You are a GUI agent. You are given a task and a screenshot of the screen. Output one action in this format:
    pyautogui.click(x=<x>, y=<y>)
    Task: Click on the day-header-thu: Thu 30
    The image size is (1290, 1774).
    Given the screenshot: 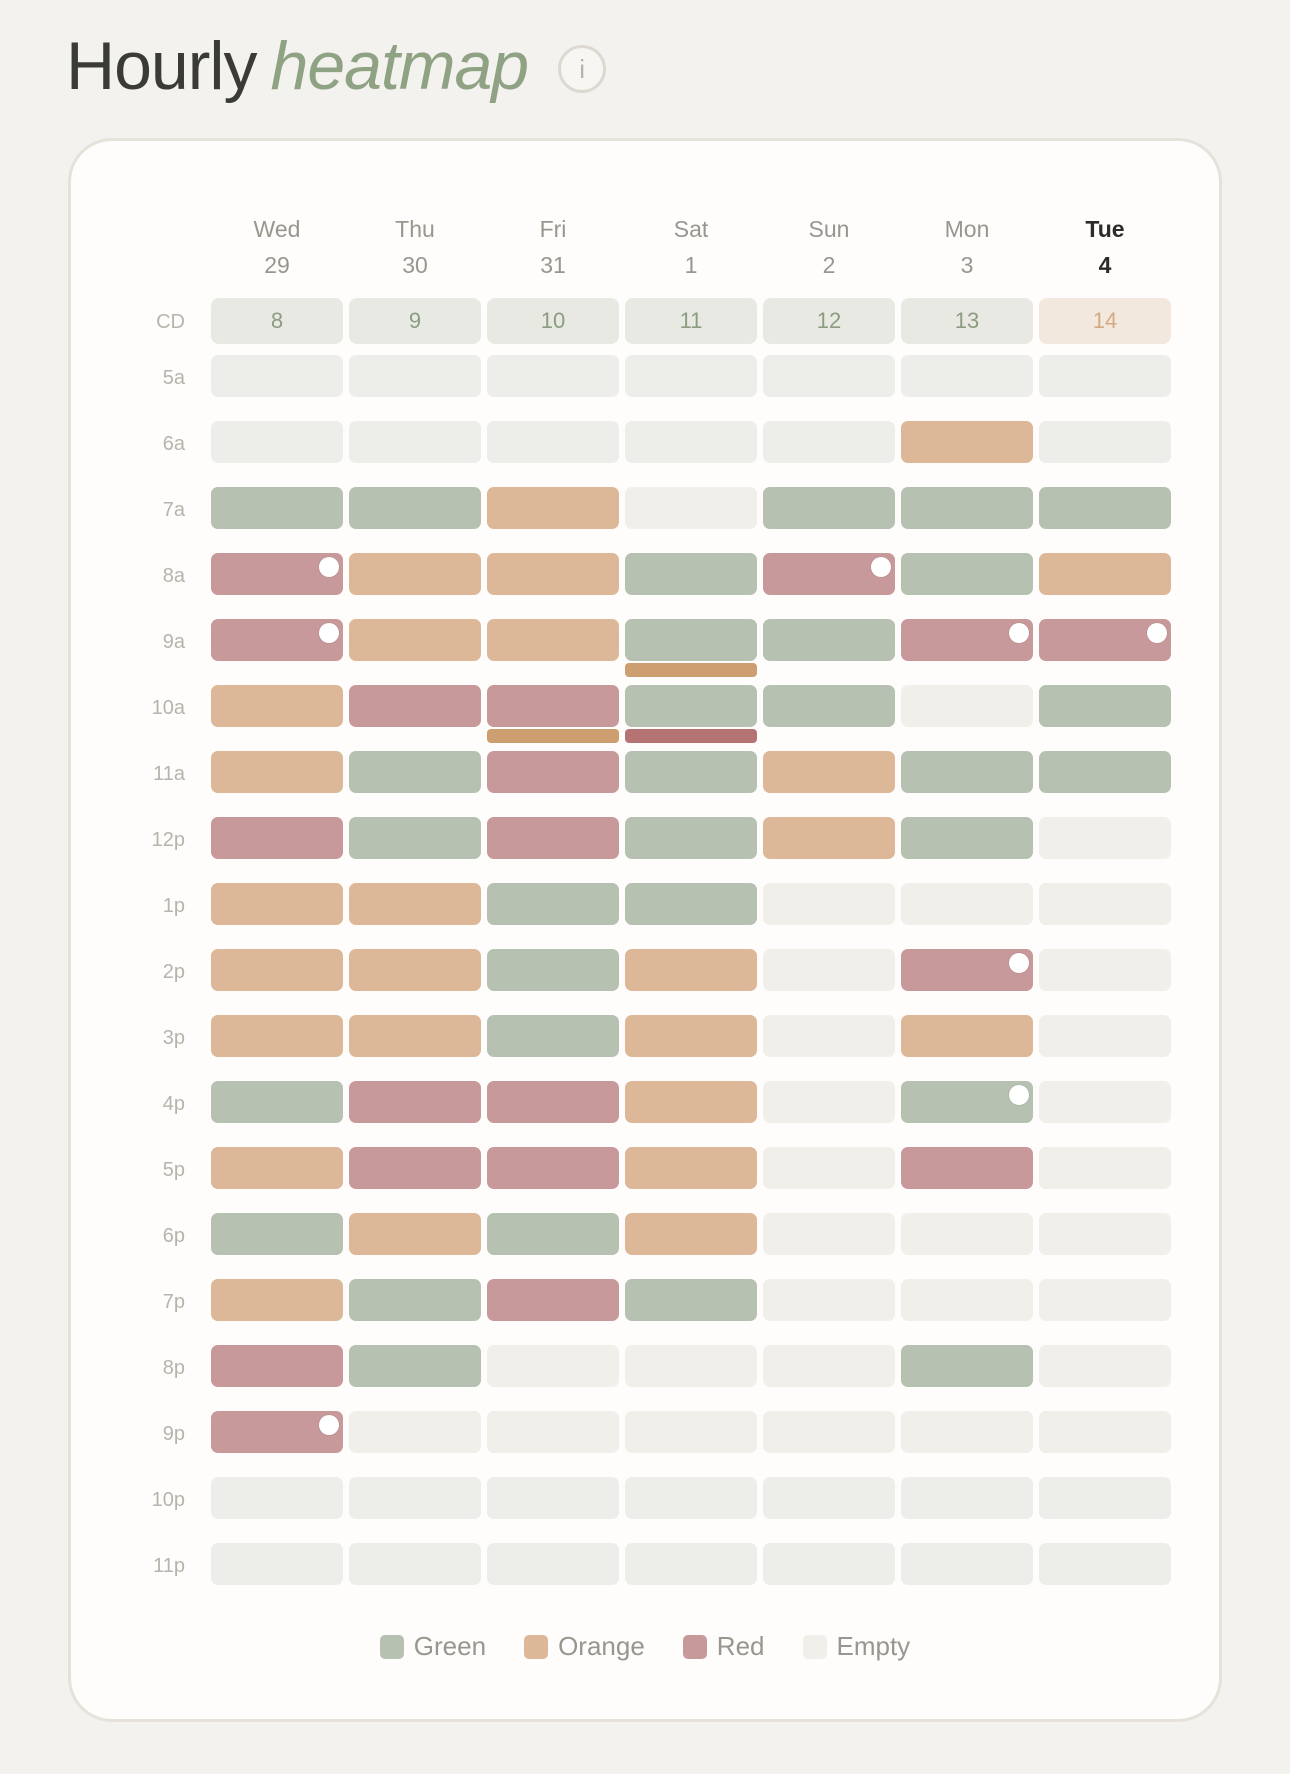 What is the action you would take?
    pyautogui.click(x=415, y=247)
    